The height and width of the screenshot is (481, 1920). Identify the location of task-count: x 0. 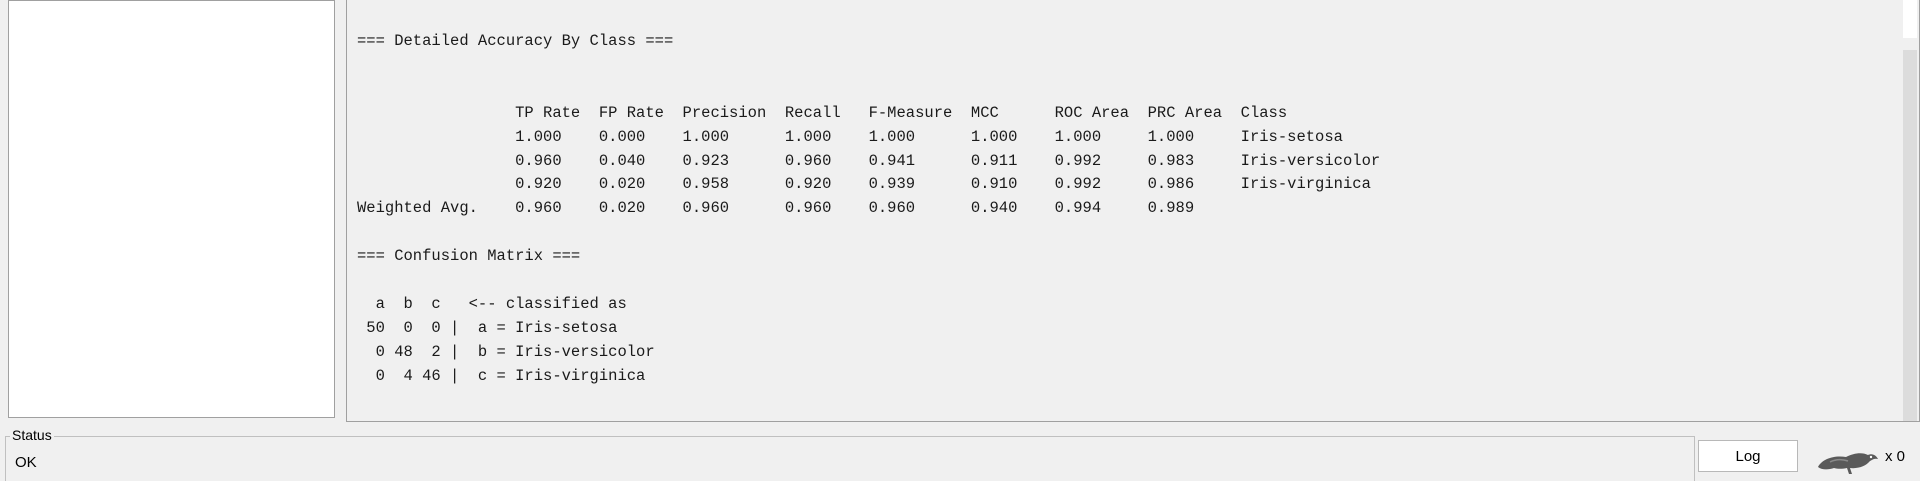
(1895, 456).